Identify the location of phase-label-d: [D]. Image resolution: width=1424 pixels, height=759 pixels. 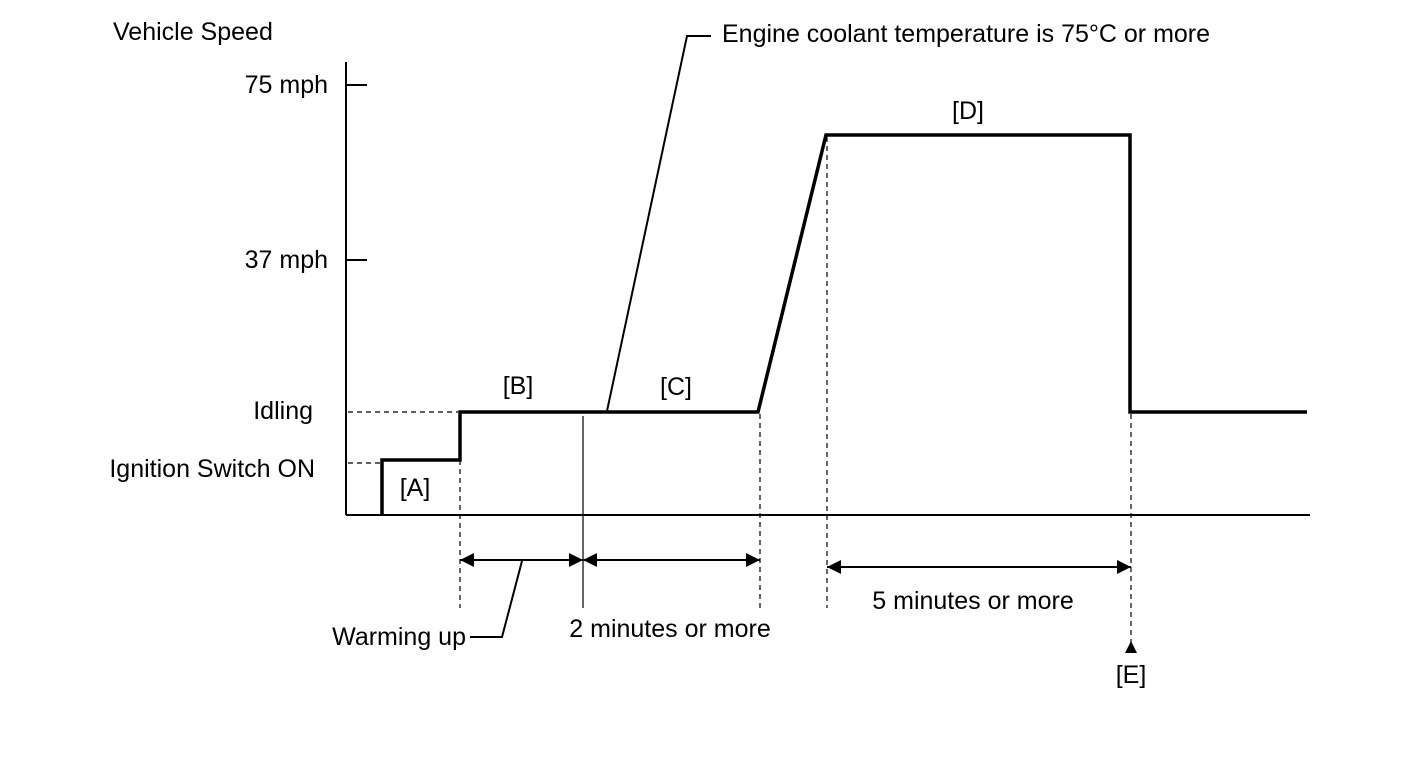
(968, 111).